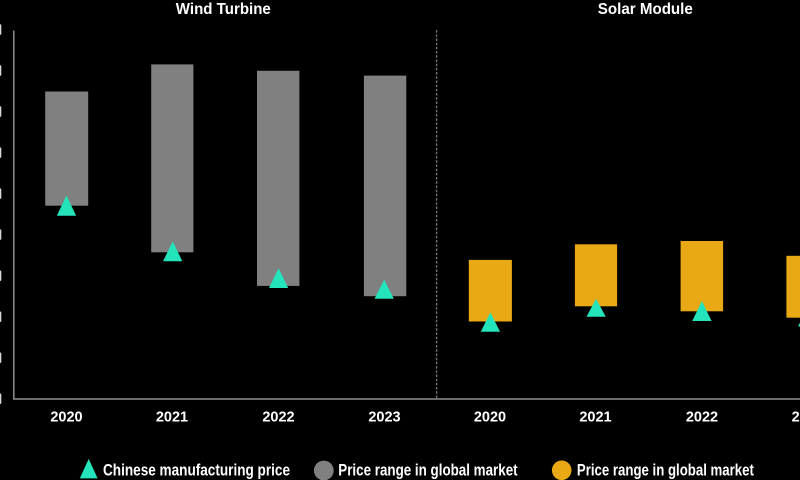  Describe the element at coordinates (196, 470) in the screenshot. I see `svg-text: Chinese manufacturing price` at that location.